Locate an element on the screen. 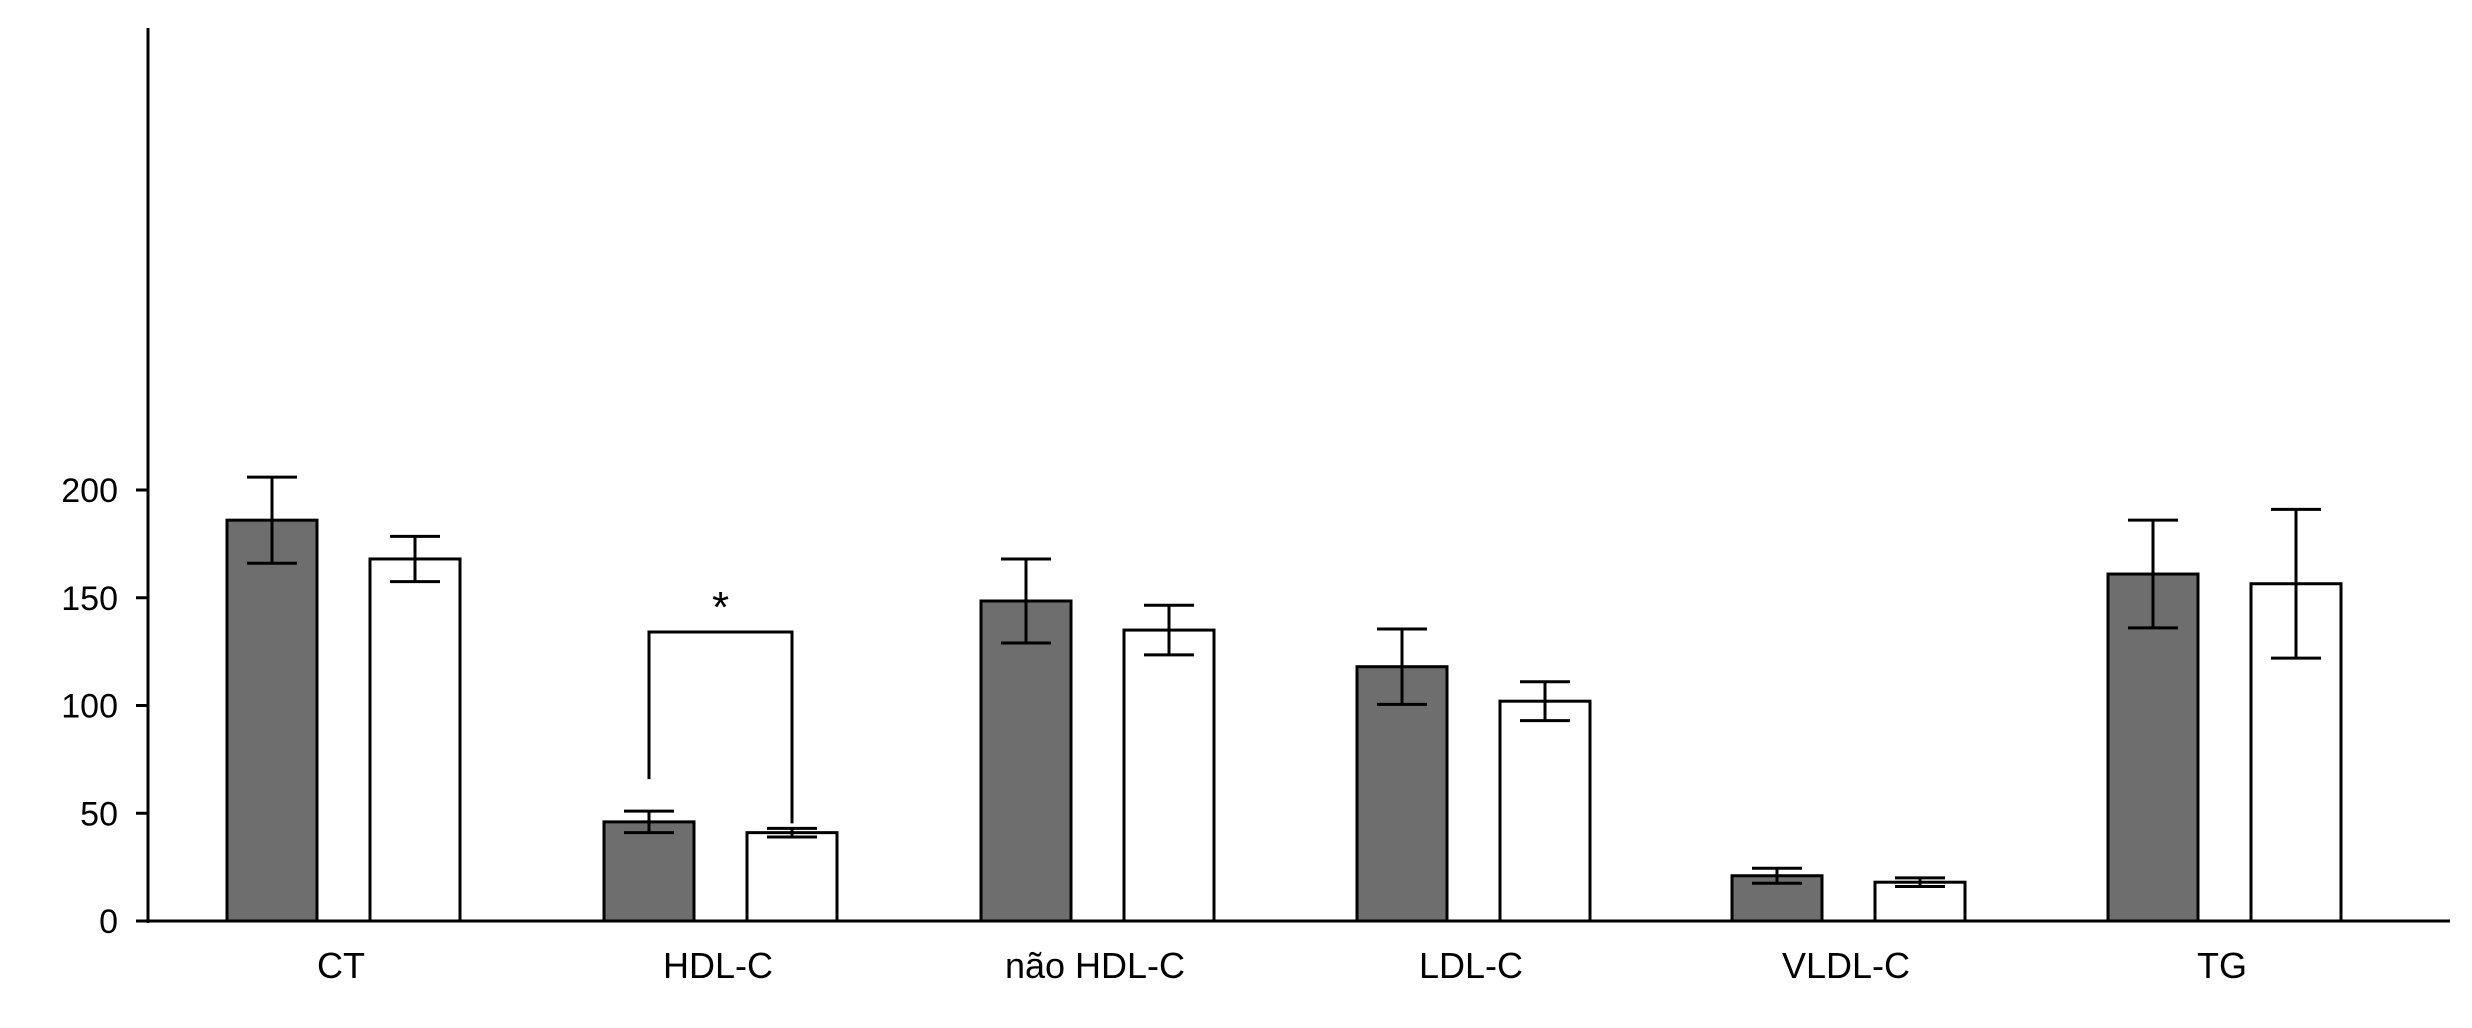 The width and height of the screenshot is (2472, 1028). x-tick-label: LDL-C is located at coordinates (1471, 965).